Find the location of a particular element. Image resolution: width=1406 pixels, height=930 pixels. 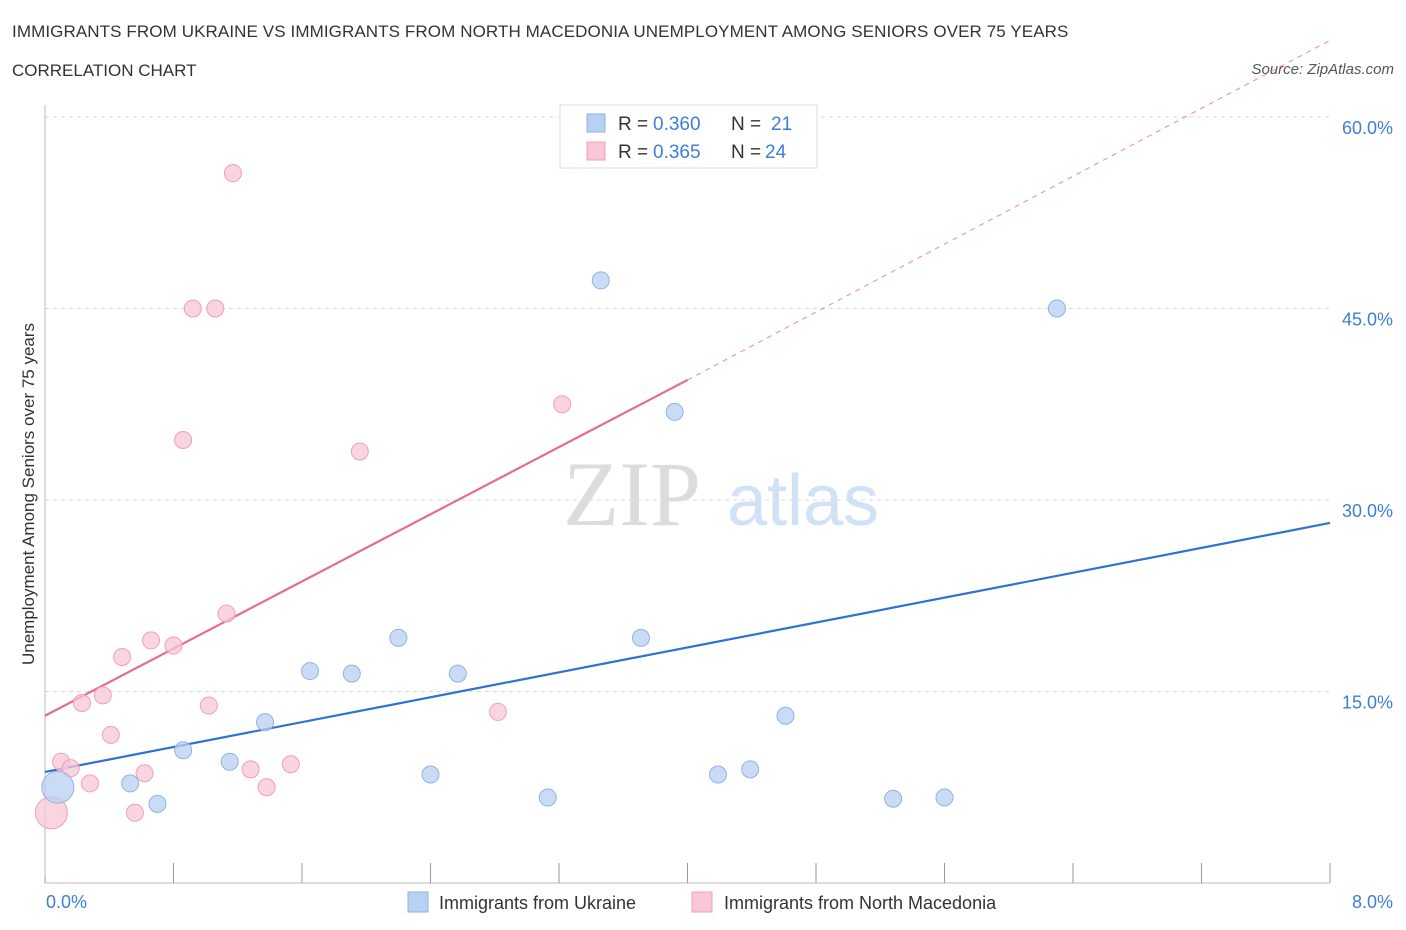

y-tick-label: 30.0% is located at coordinates (1367, 511).